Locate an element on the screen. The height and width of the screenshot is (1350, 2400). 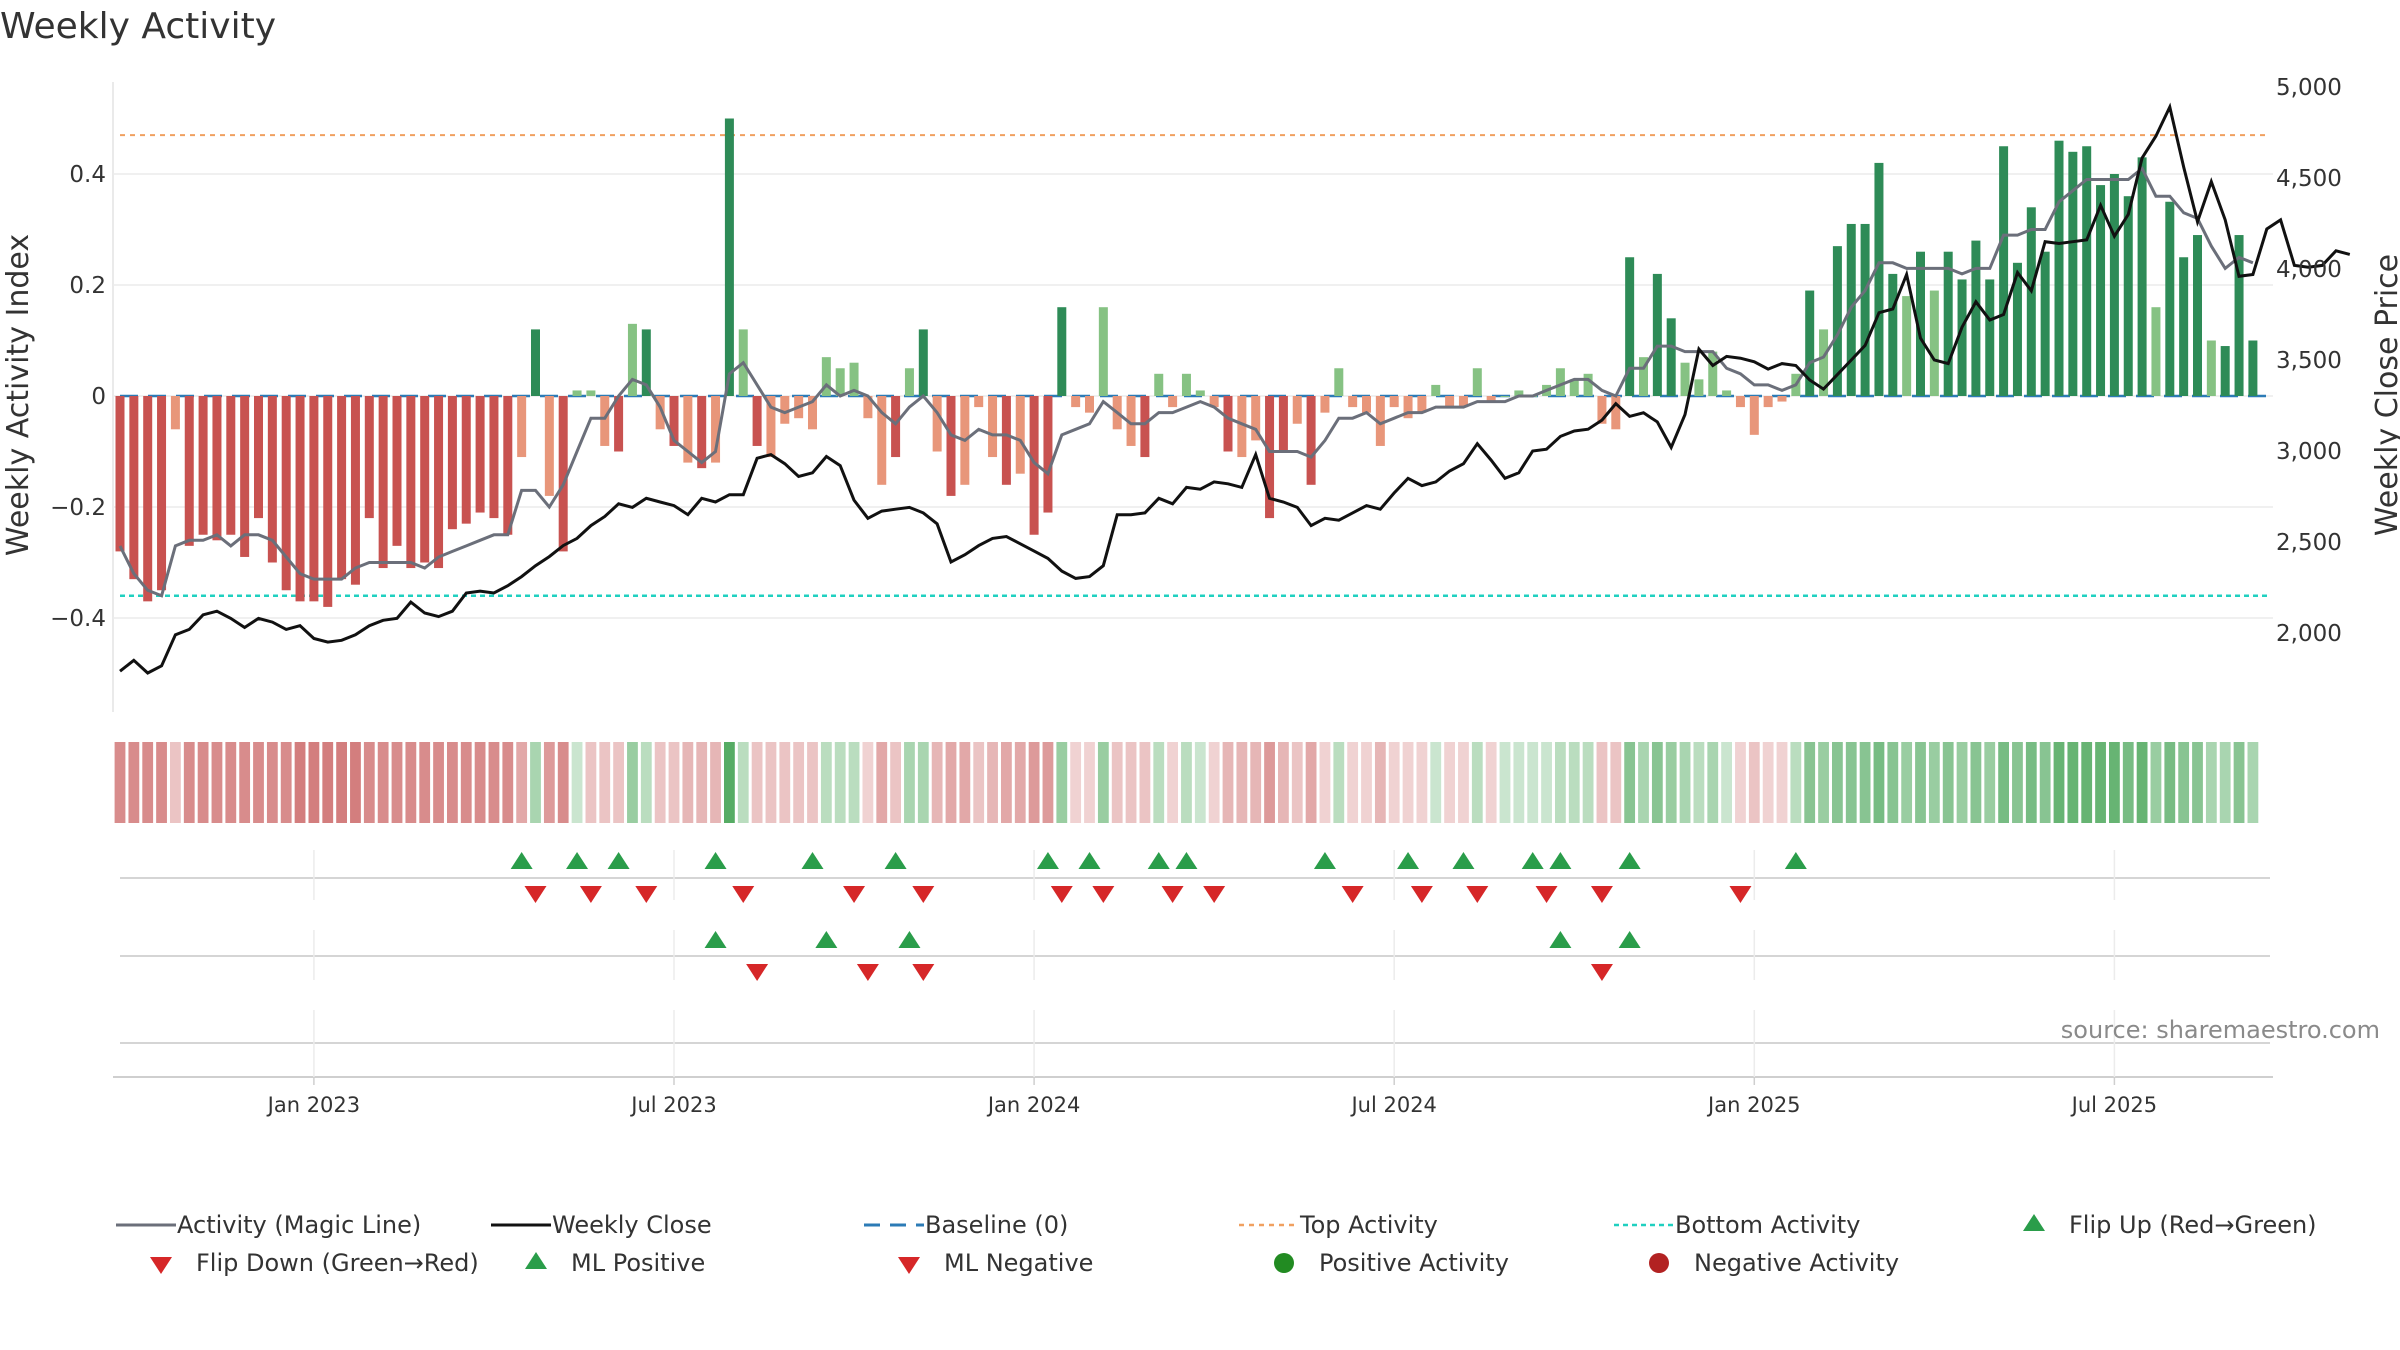
x-tick-label: Jul 2024 is located at coordinates (1392, 1105).